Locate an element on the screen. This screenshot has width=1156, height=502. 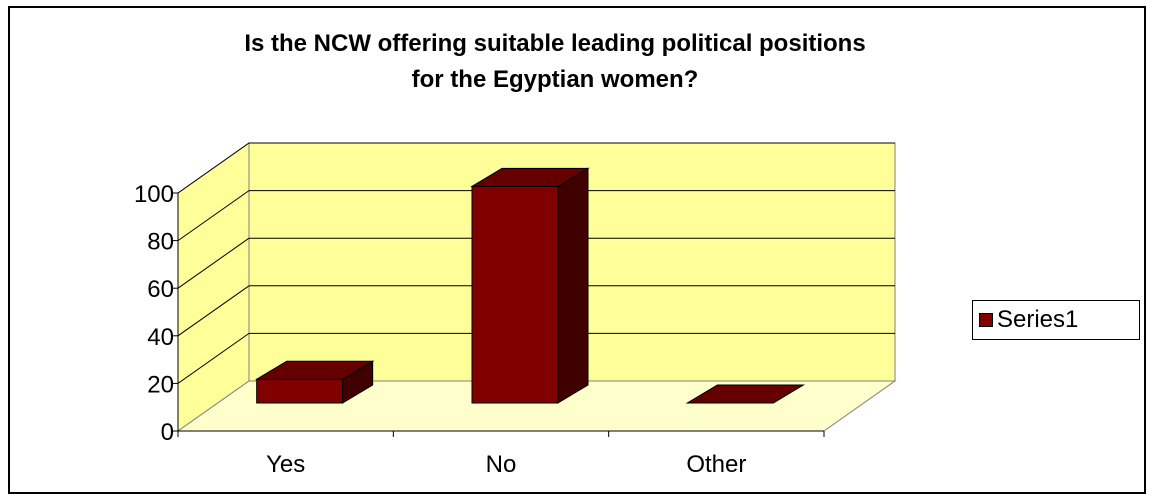
y-tick-label-40: 40 is located at coordinates (160, 337).